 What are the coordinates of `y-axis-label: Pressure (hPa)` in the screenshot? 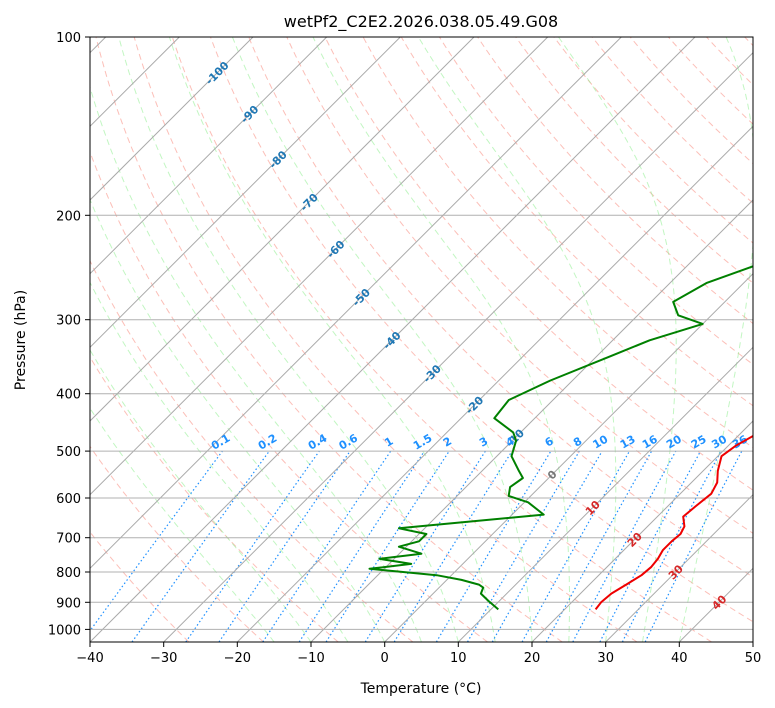 It's located at (21, 340).